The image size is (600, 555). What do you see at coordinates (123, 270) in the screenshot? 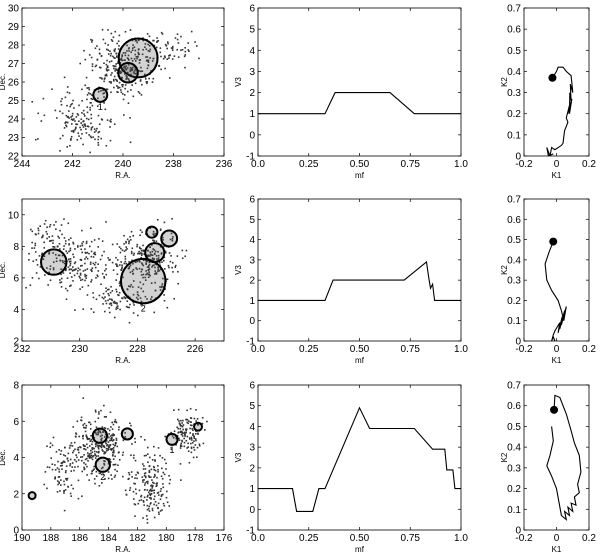
I see `plot-frame` at bounding box center [123, 270].